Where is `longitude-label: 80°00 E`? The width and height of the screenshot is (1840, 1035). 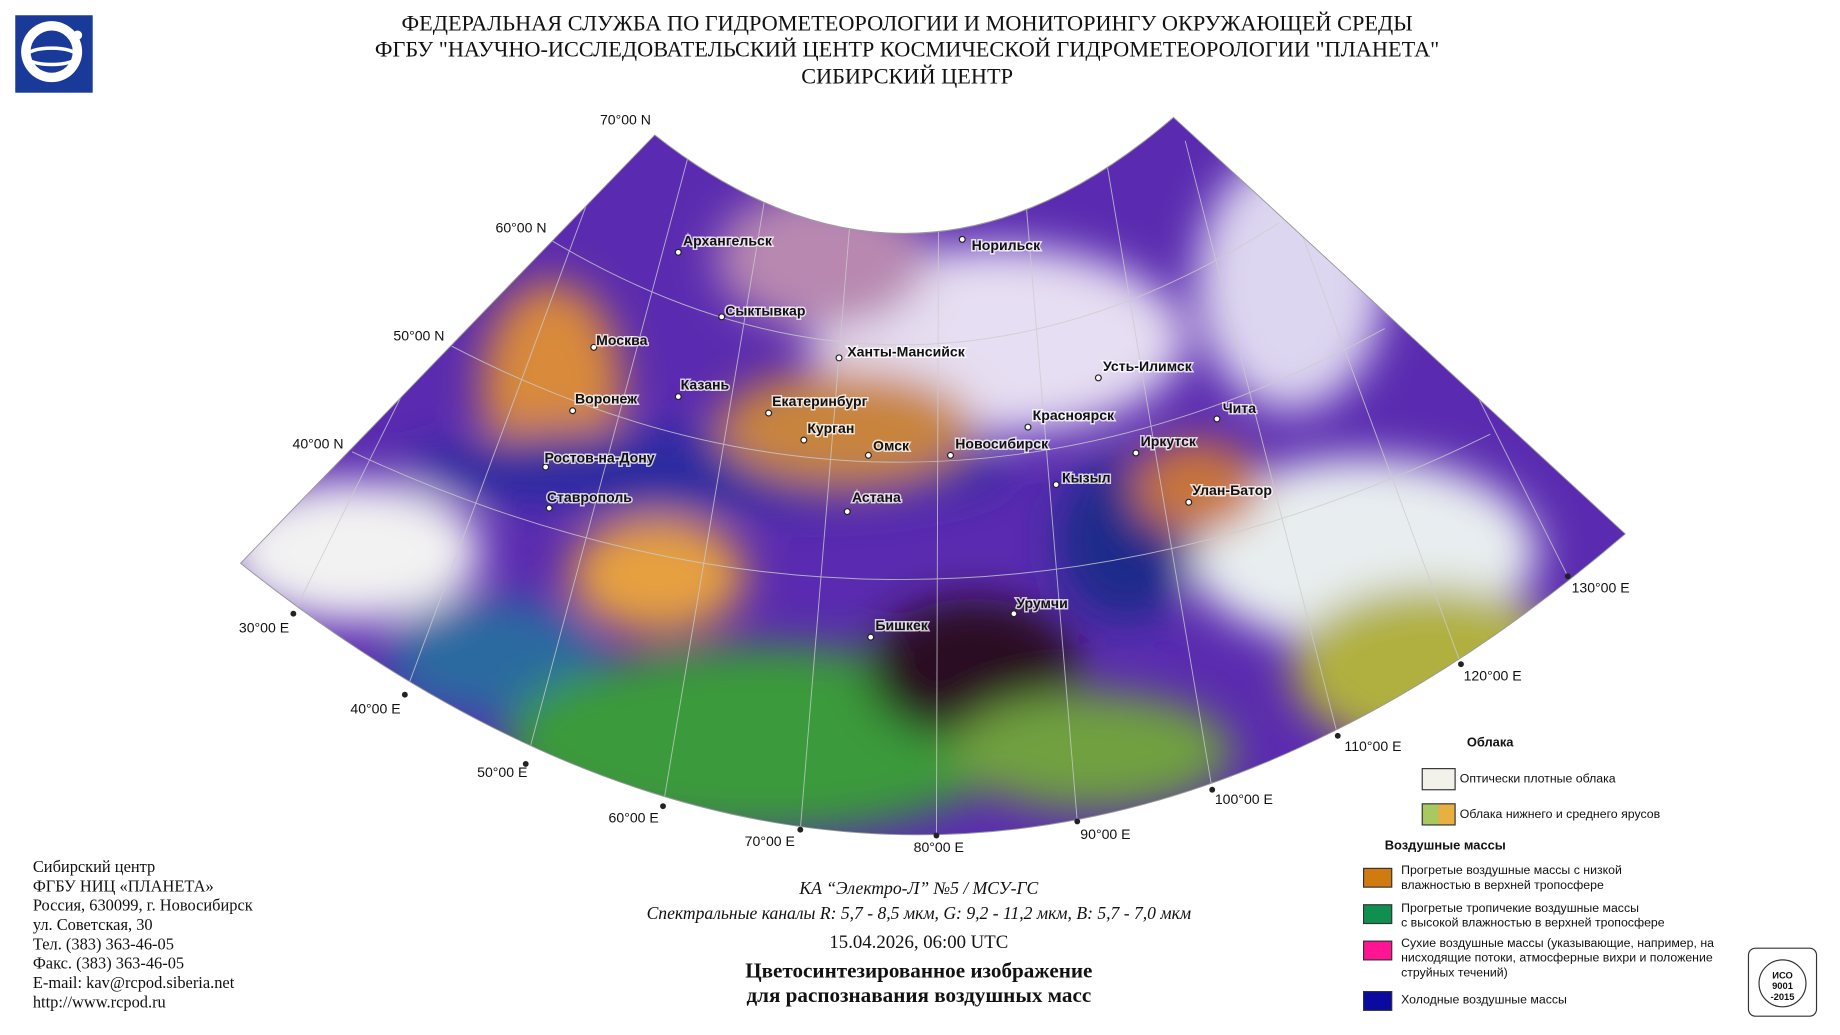 longitude-label: 80°00 E is located at coordinates (939, 847).